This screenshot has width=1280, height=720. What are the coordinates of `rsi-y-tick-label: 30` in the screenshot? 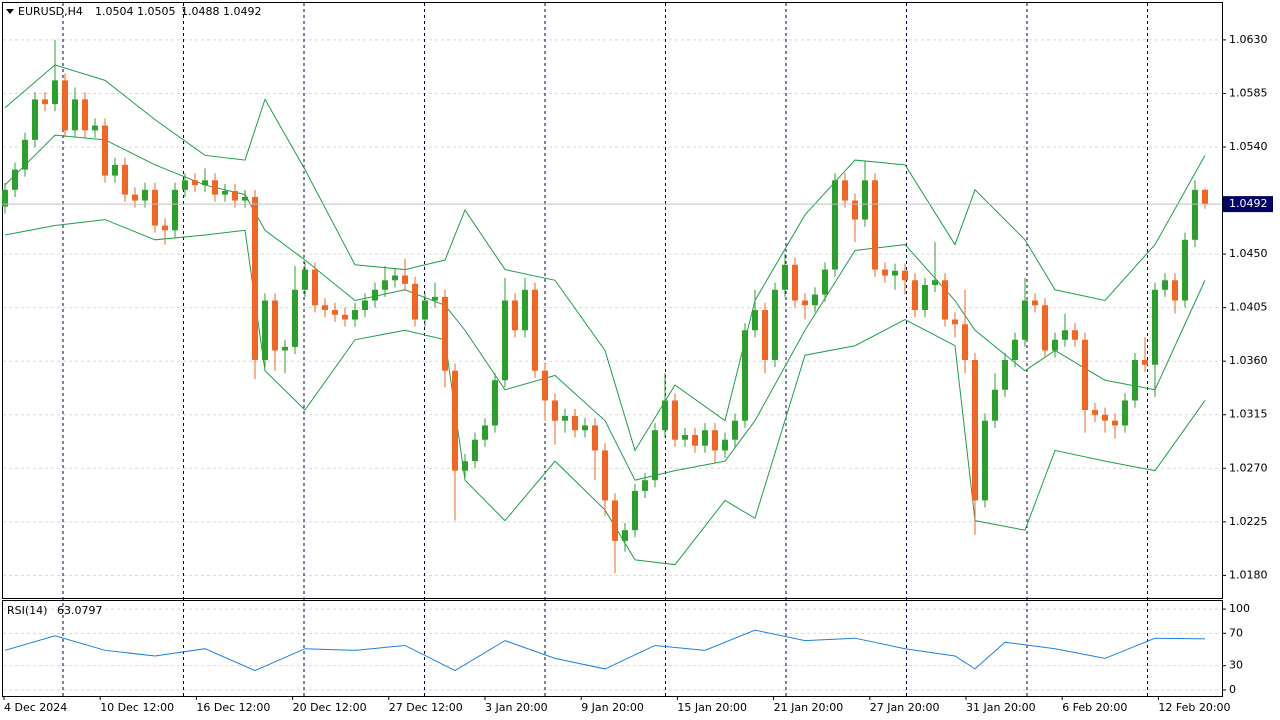 It's located at (1236, 665).